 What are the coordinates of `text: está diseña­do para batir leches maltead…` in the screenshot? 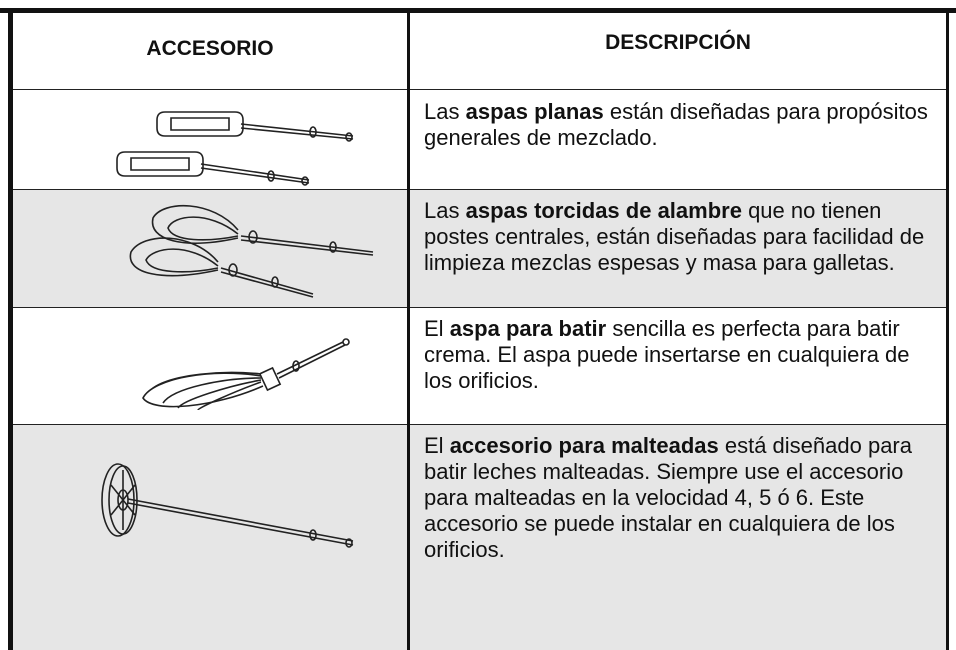 It's located at (668, 497).